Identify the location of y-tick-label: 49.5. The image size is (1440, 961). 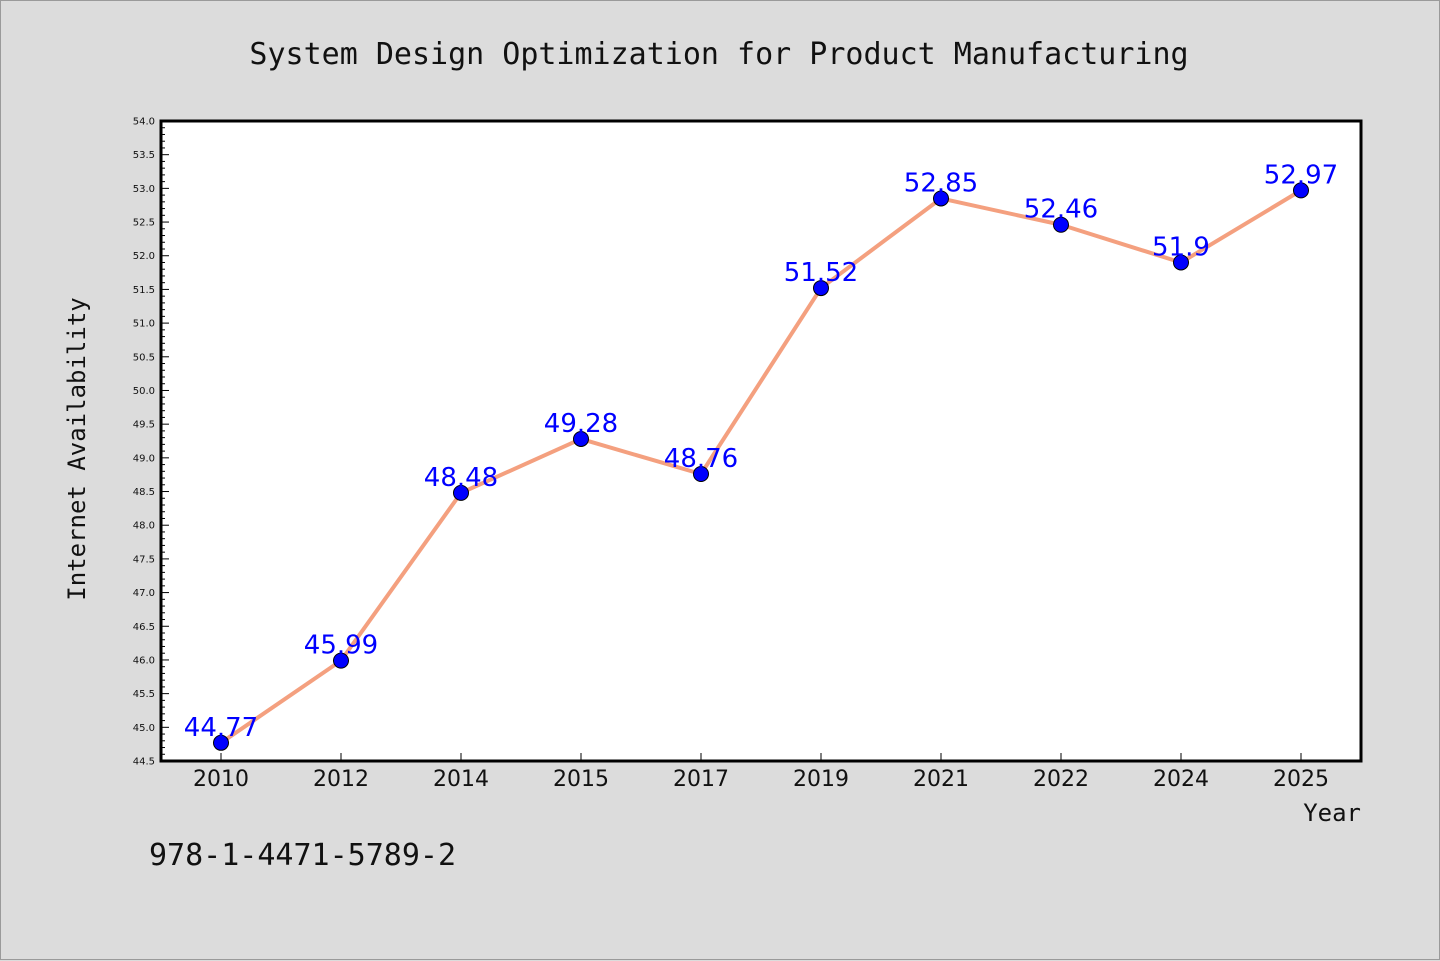
(144, 425).